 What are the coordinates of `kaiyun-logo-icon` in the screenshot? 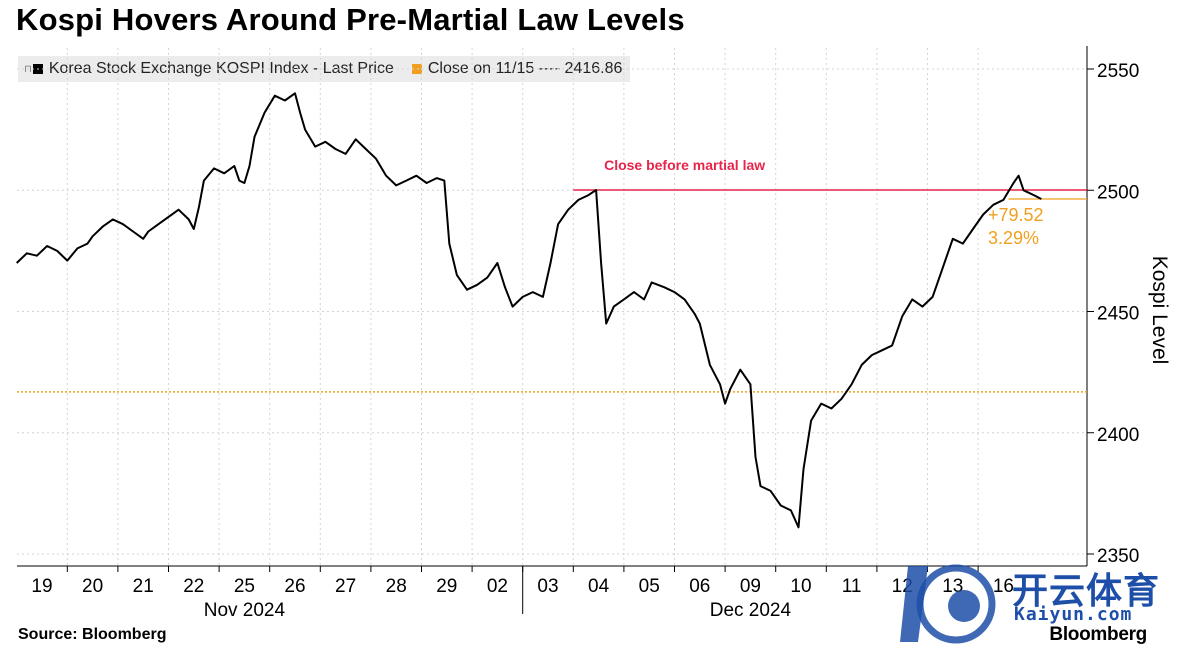 It's located at (948, 604).